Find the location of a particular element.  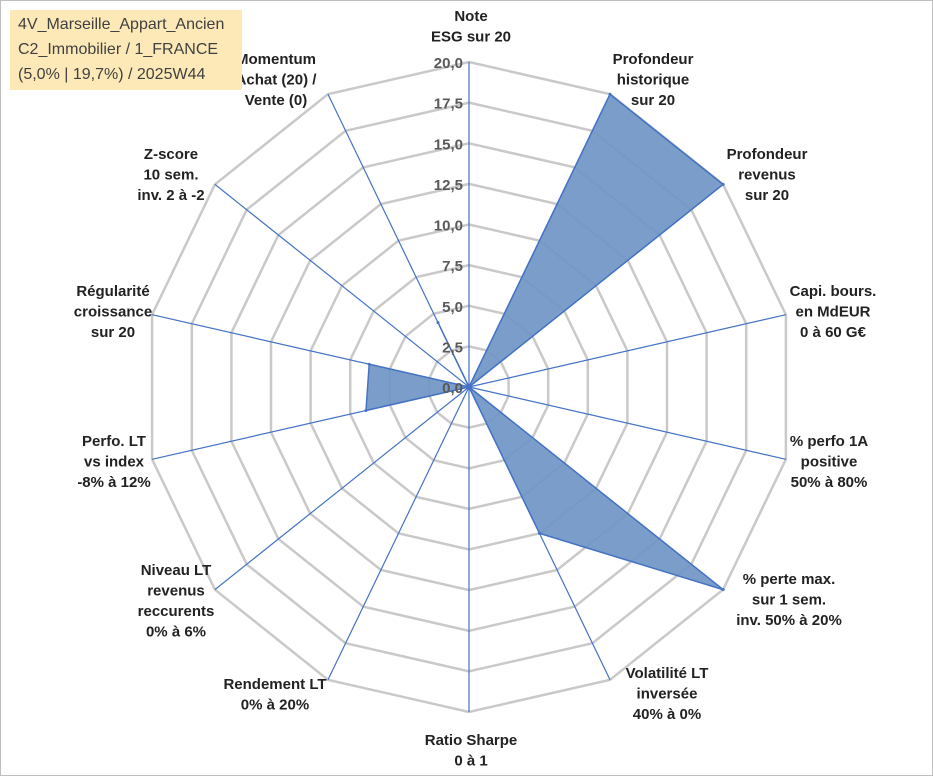

axis-label-niveau-lt: Niveau LT revenus reccurents 0% à 6% is located at coordinates (176, 601).